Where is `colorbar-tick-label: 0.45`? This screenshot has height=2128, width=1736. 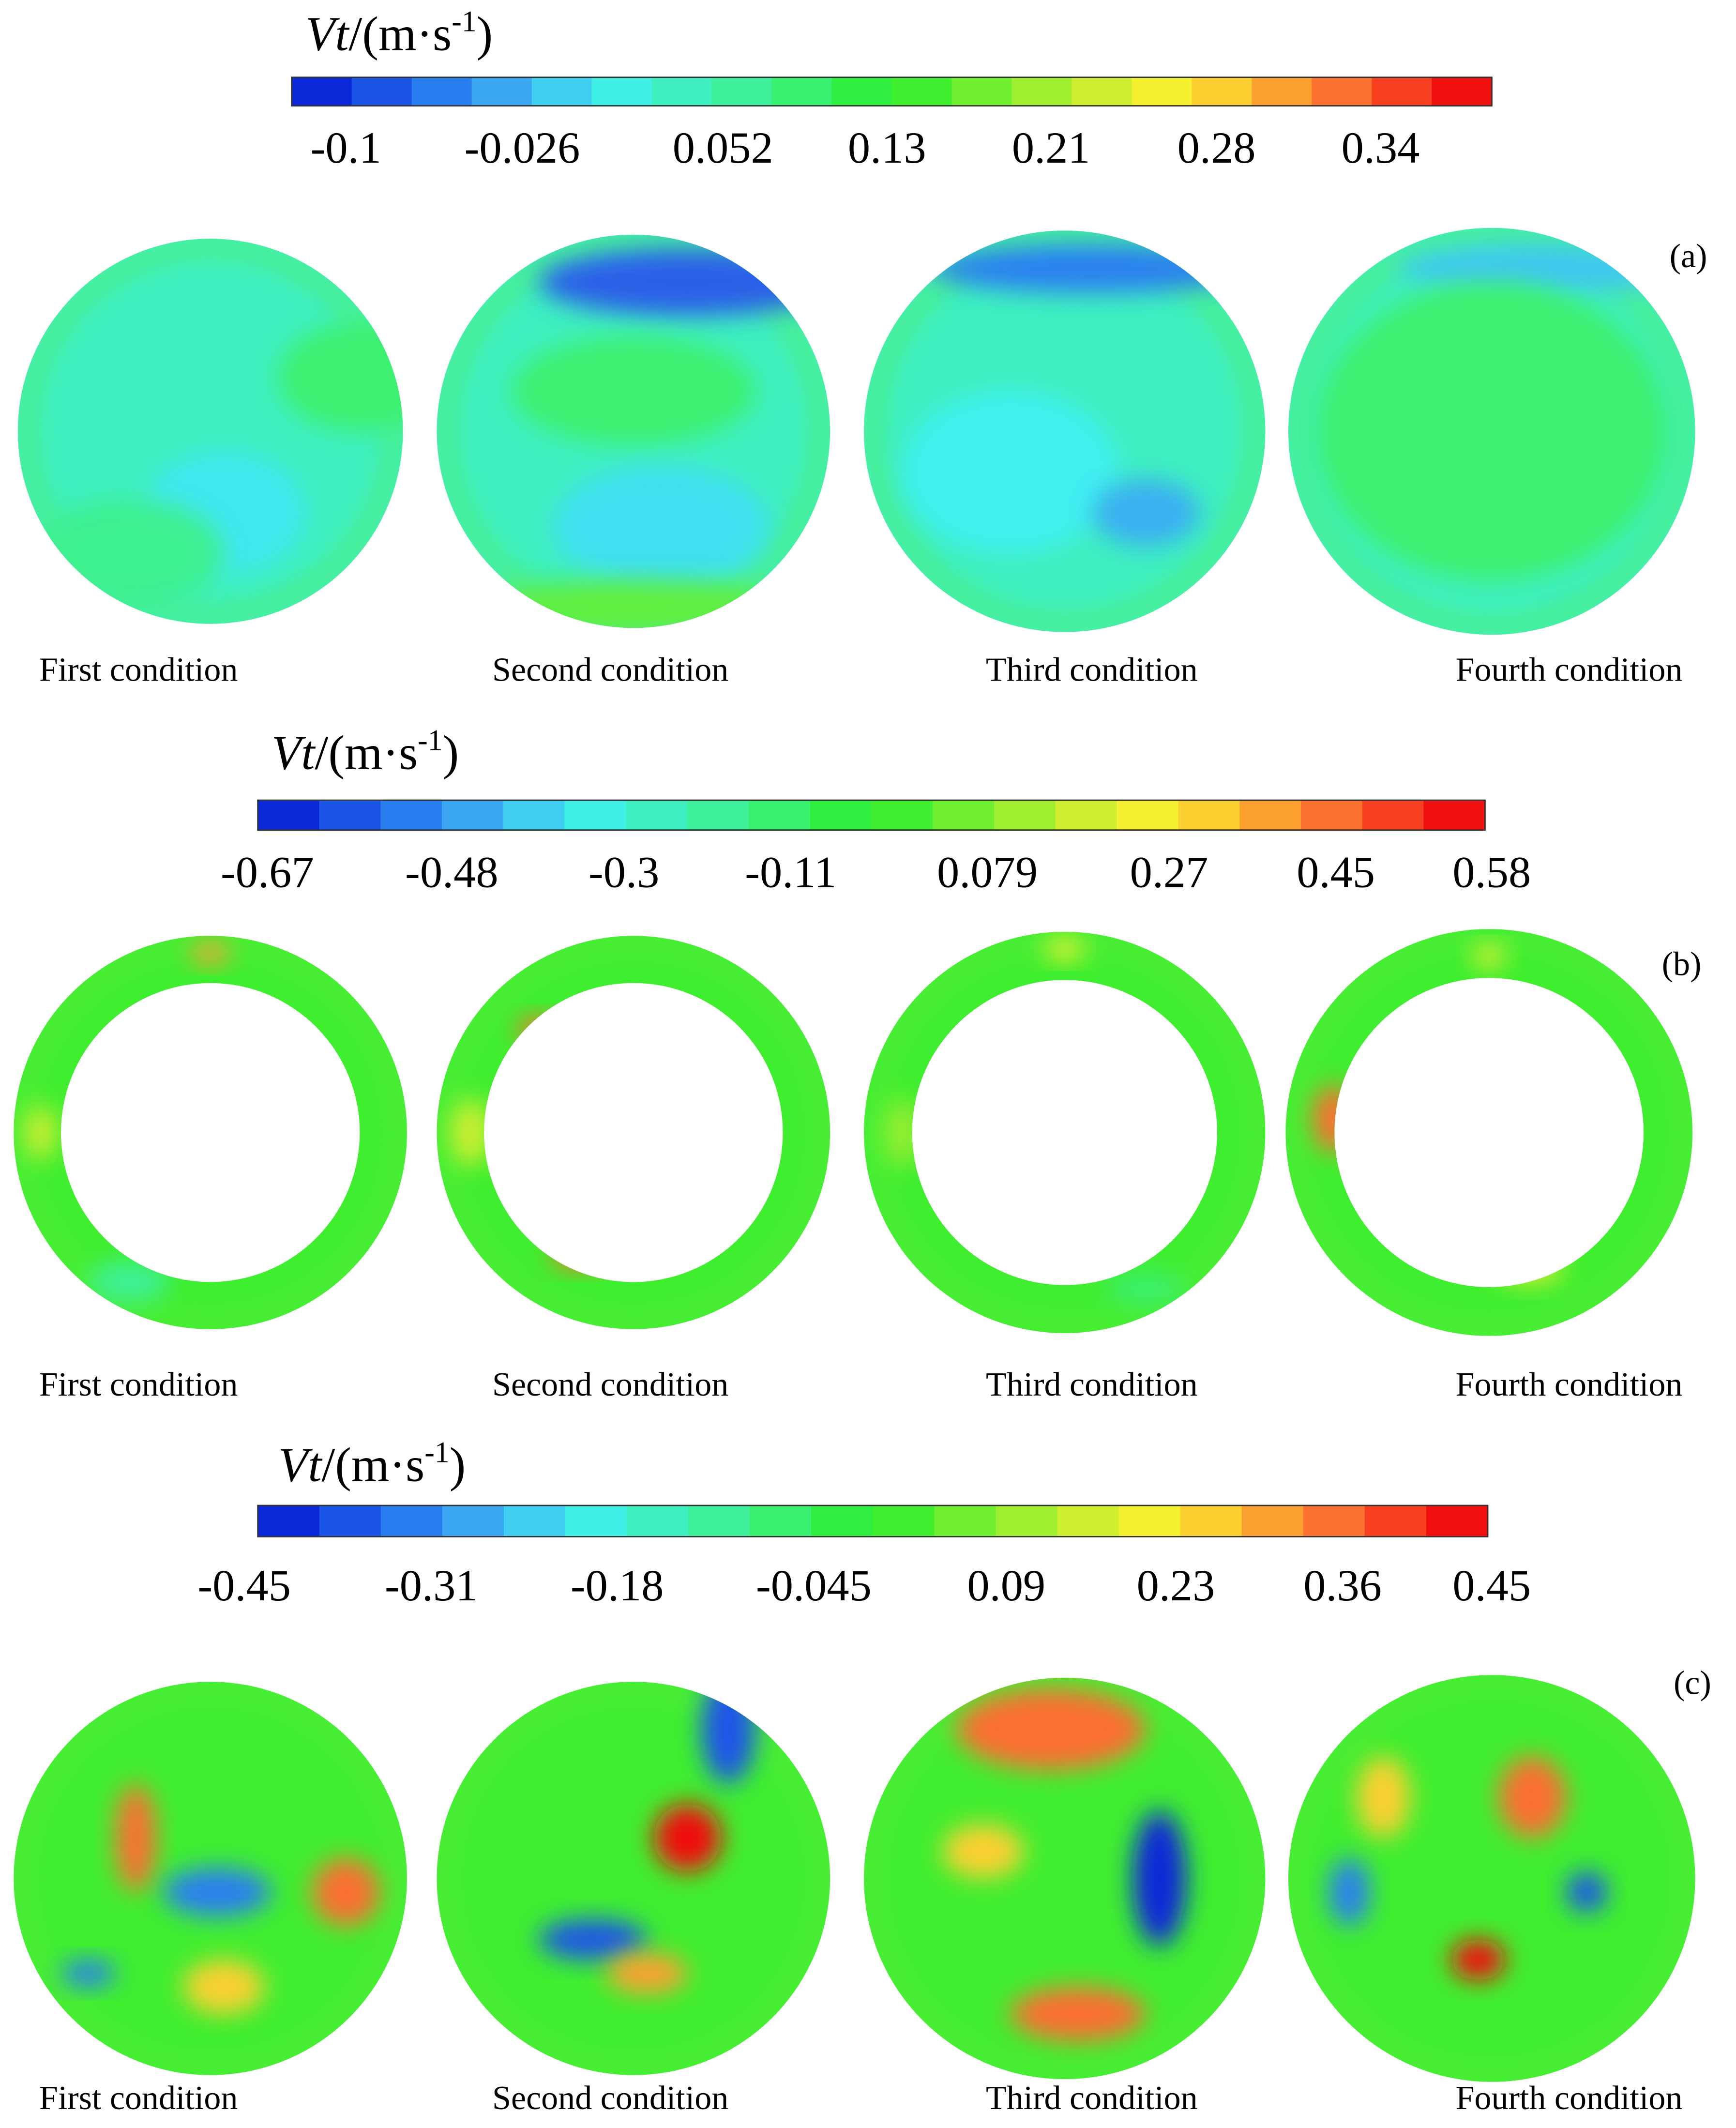
colorbar-tick-label: 0.45 is located at coordinates (1491, 1585).